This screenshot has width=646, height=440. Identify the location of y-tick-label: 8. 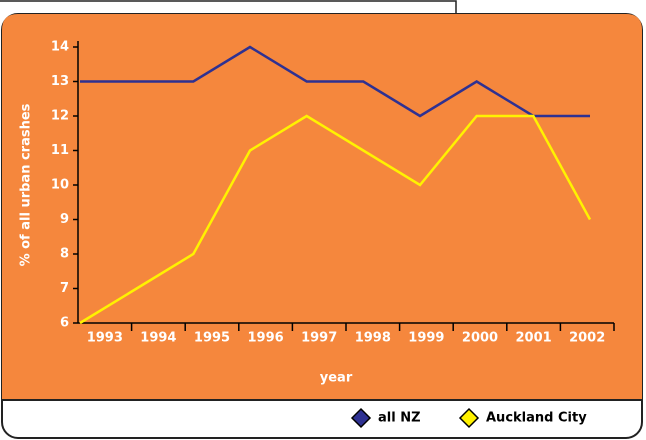
(64, 254).